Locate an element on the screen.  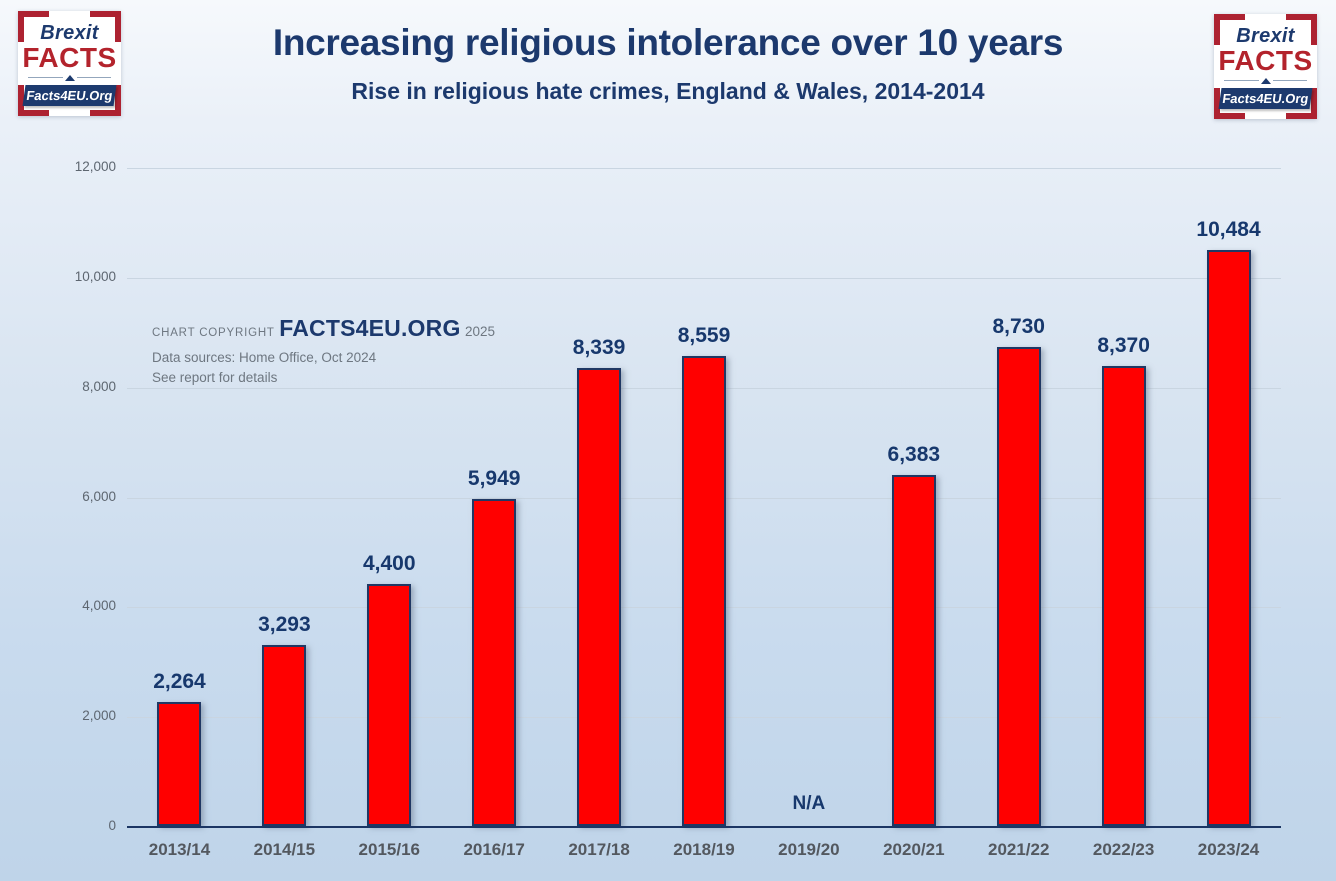
brexit-facts-logo-right: Brexit FACTS Facts4EU.Org is located at coordinates (1265, 66).